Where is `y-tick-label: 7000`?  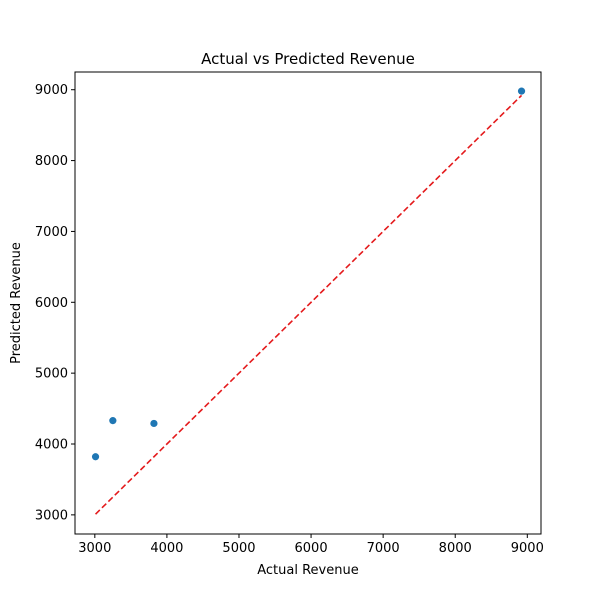 y-tick-label: 7000 is located at coordinates (51, 232).